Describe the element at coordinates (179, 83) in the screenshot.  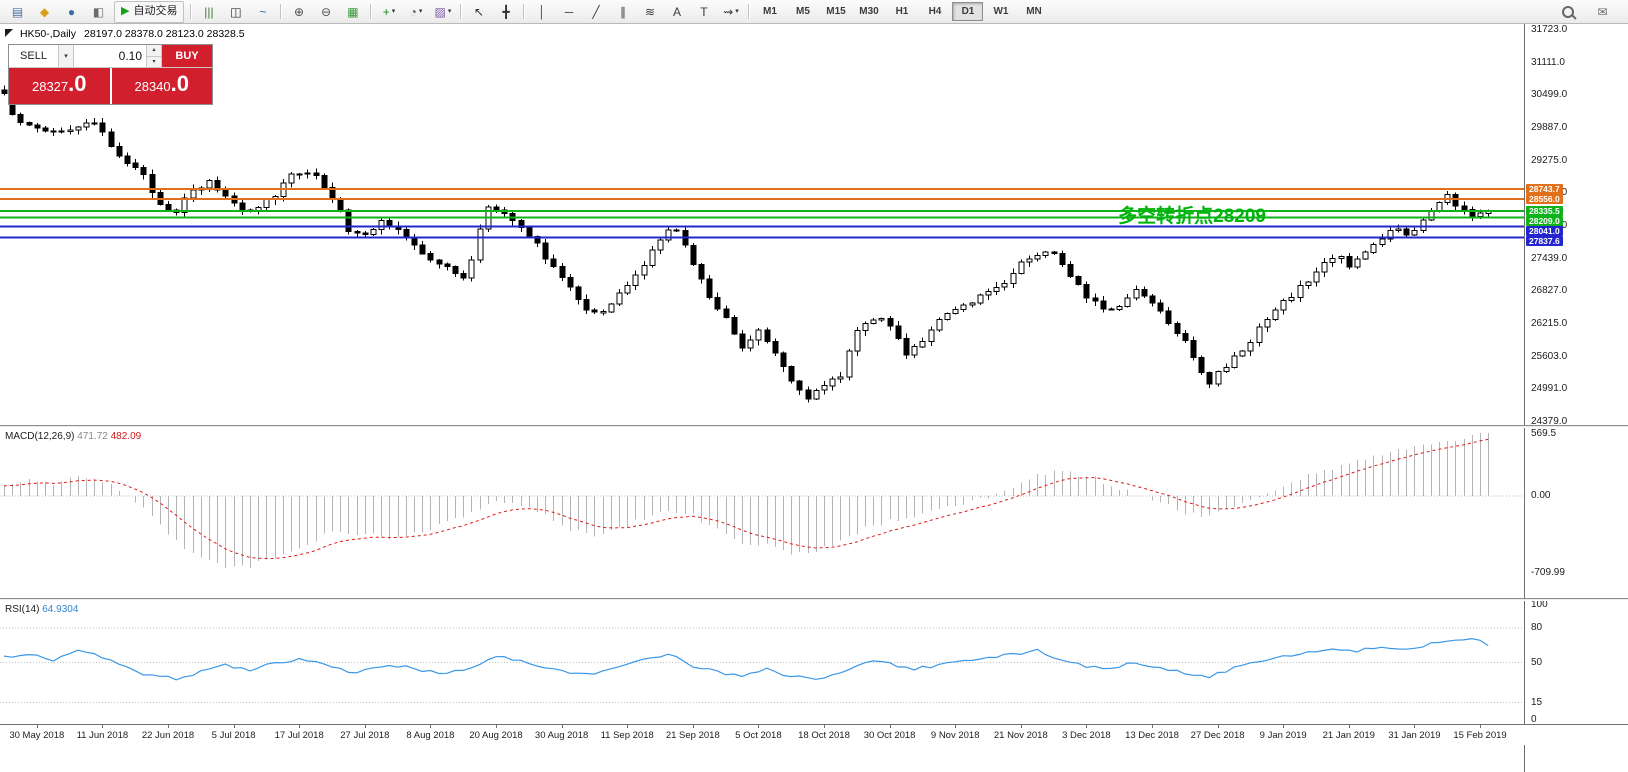
I see `buy-price-frac: .0` at that location.